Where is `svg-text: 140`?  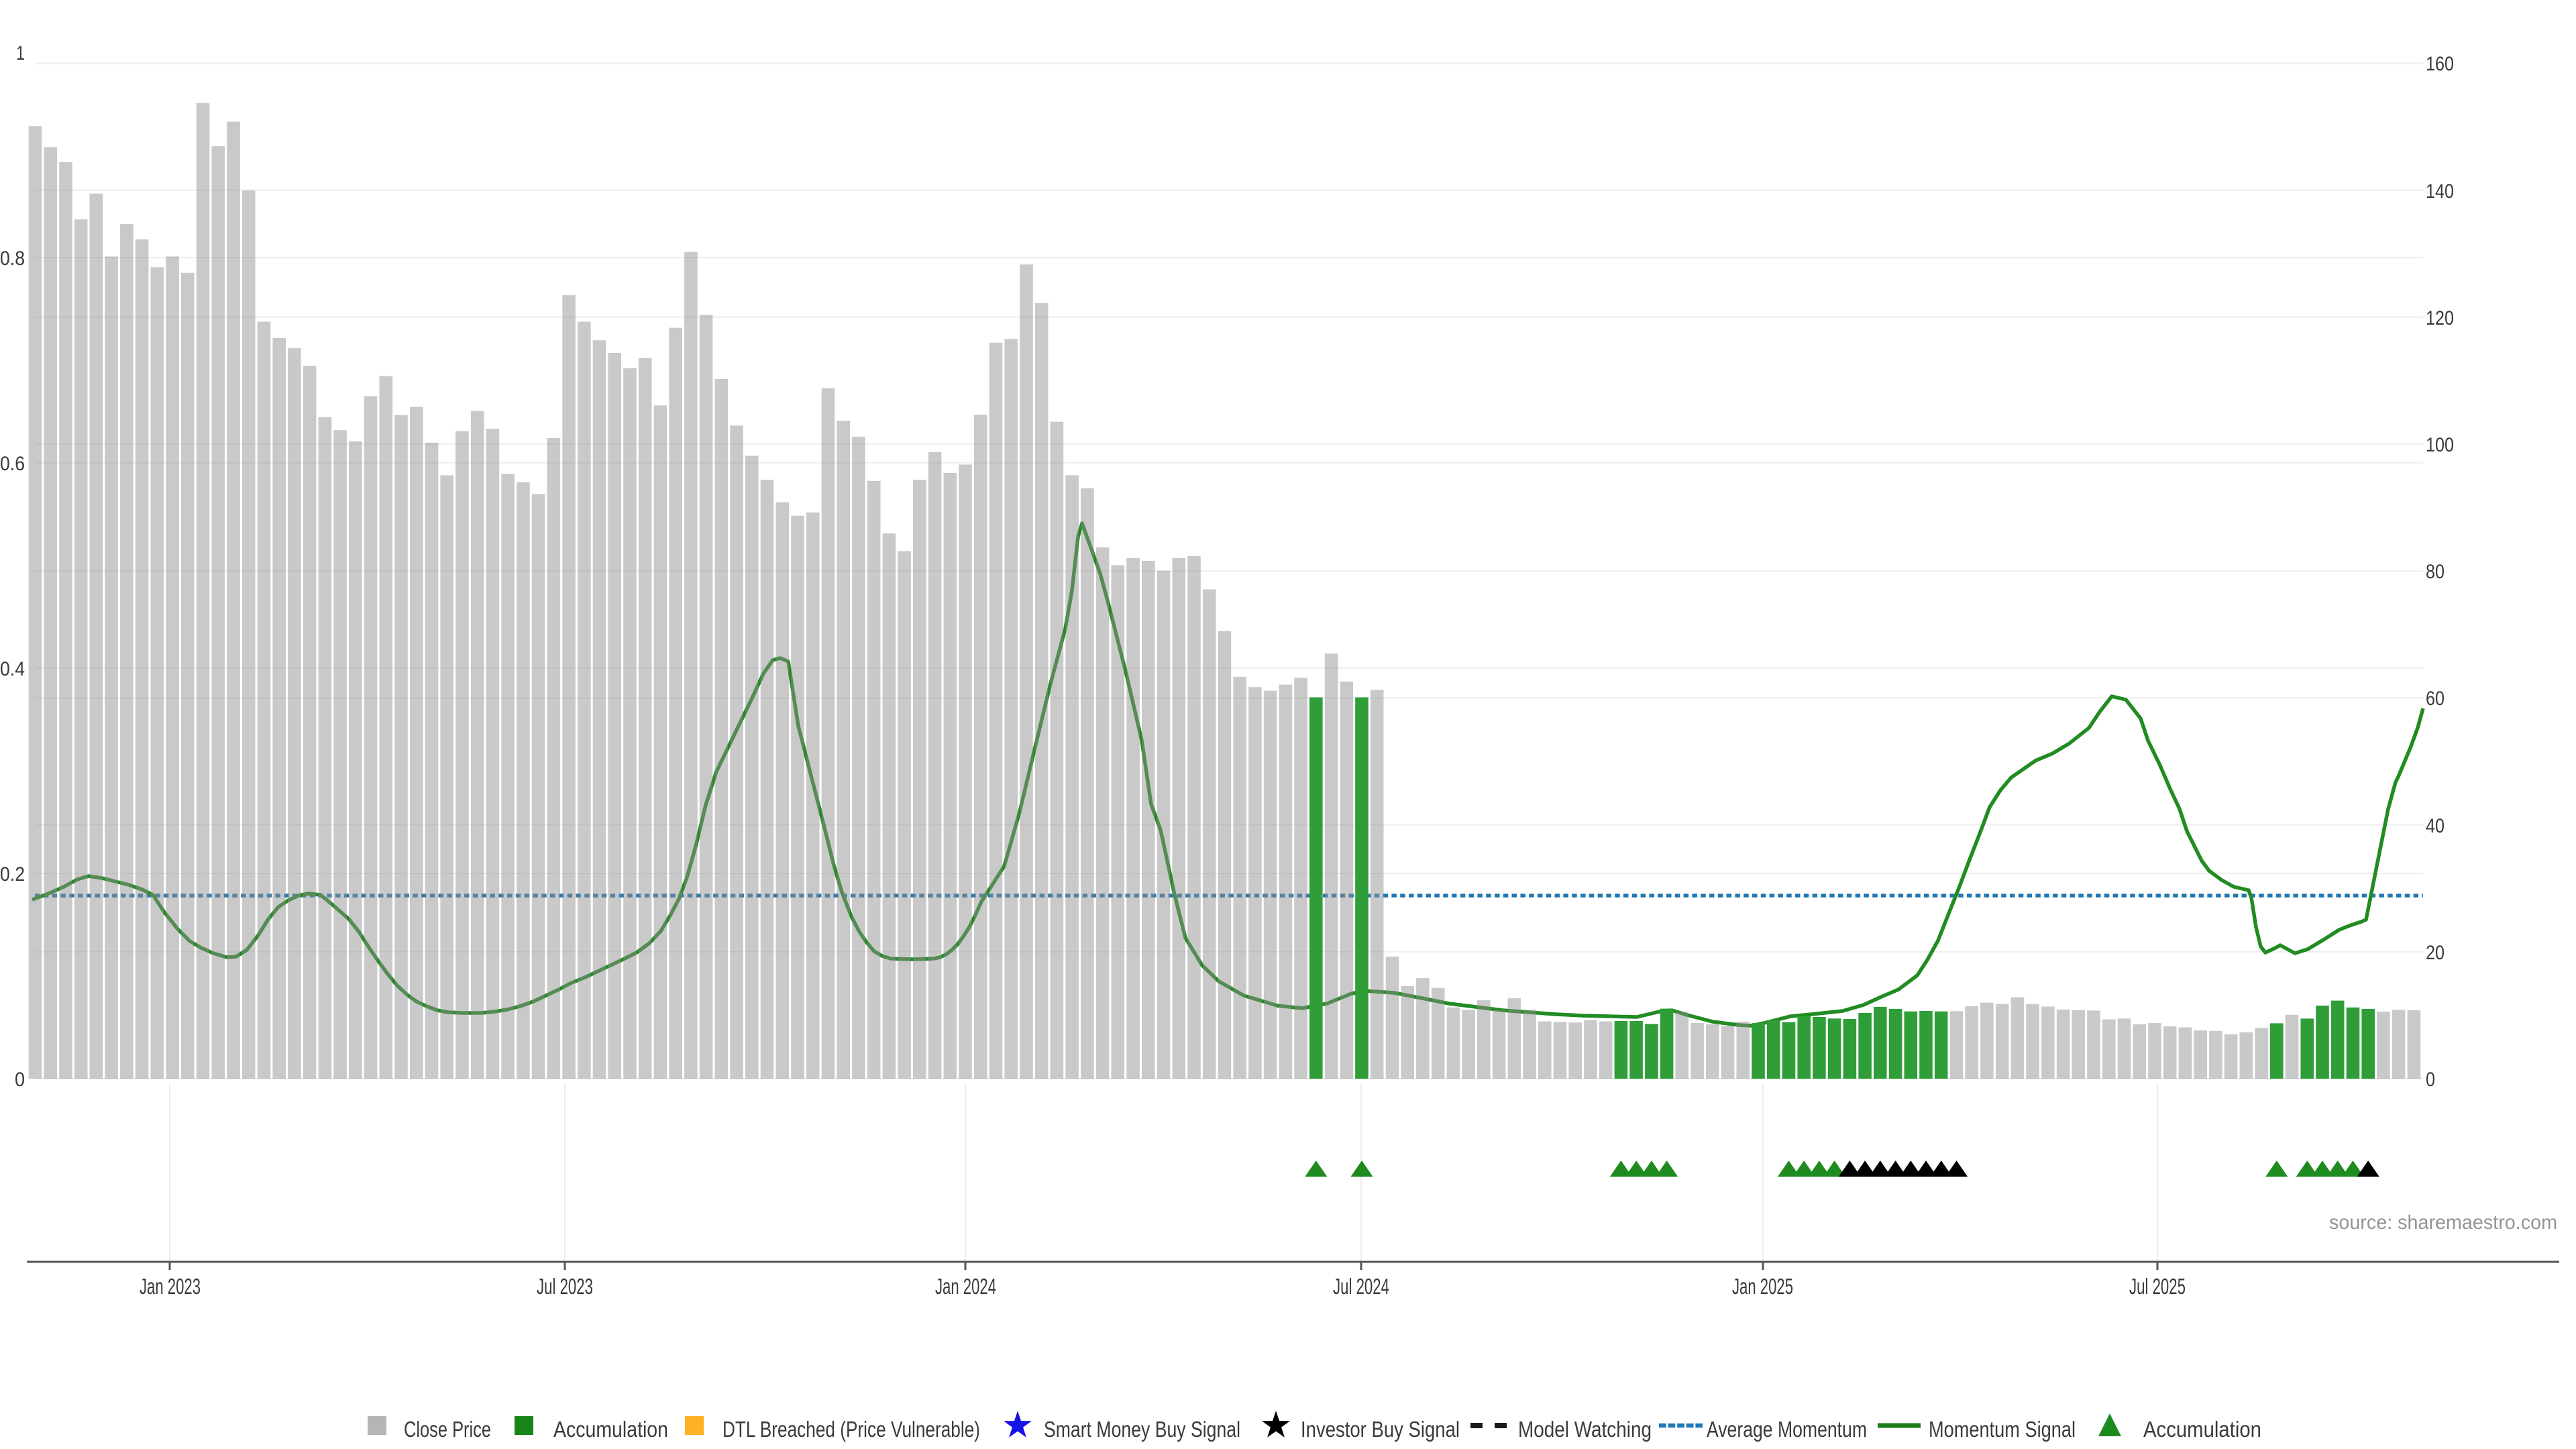
svg-text: 140 is located at coordinates (2440, 191).